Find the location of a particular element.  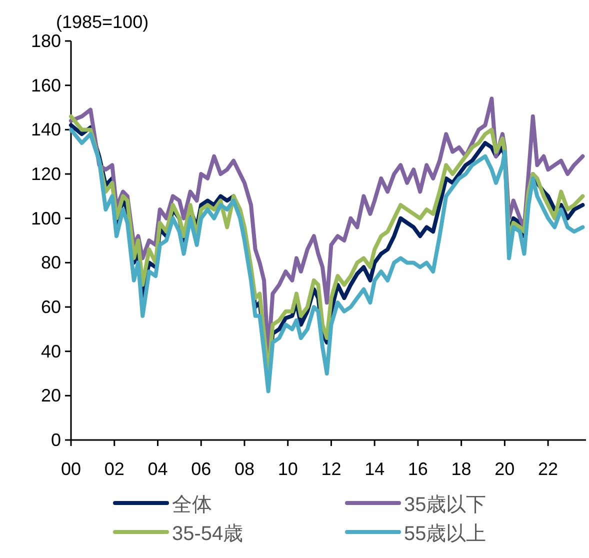

y-tick-label: 100 is located at coordinates (45, 218).